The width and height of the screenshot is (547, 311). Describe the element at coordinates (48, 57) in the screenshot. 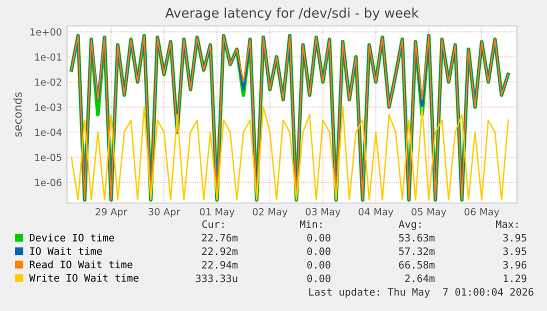

I see `y-tick-label: 1e-01` at that location.